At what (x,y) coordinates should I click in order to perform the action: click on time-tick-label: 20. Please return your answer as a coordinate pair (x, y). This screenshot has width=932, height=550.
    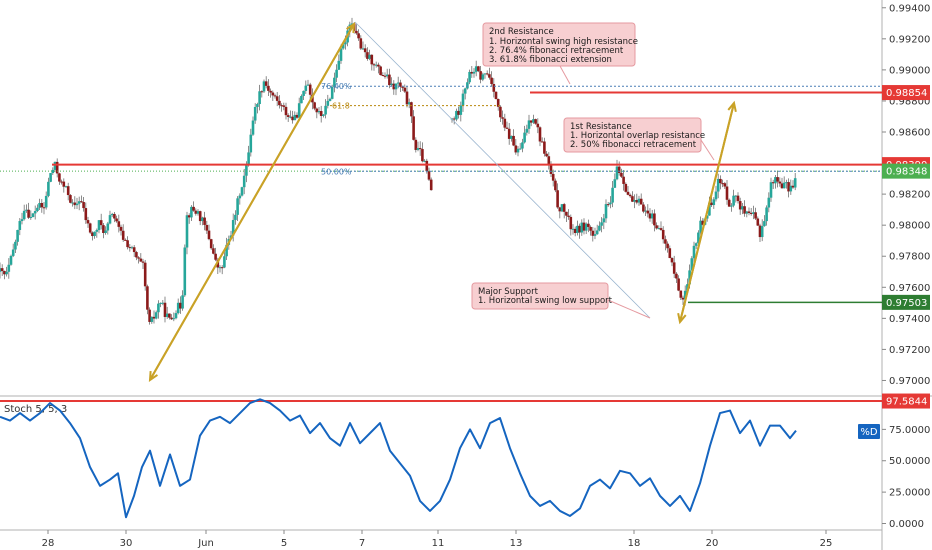
    Looking at the image, I should click on (712, 543).